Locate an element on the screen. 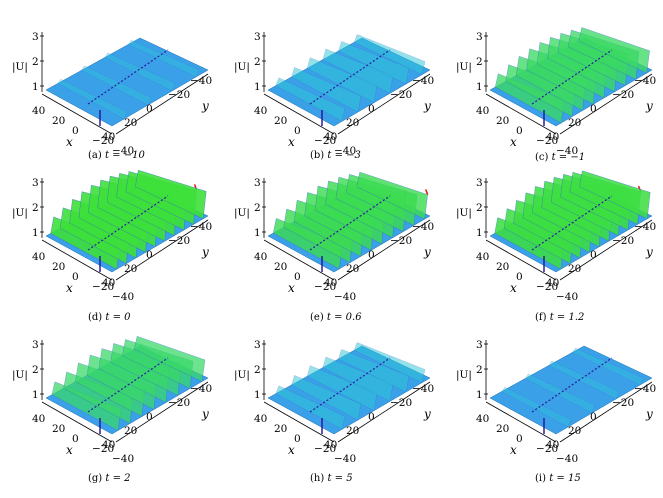 The image size is (663, 498). subfigure-f: 3 2 1 |U| 40 20 0 −20 −40 x −40 −20 0 20 40 y is located at coordinates (557, 253).